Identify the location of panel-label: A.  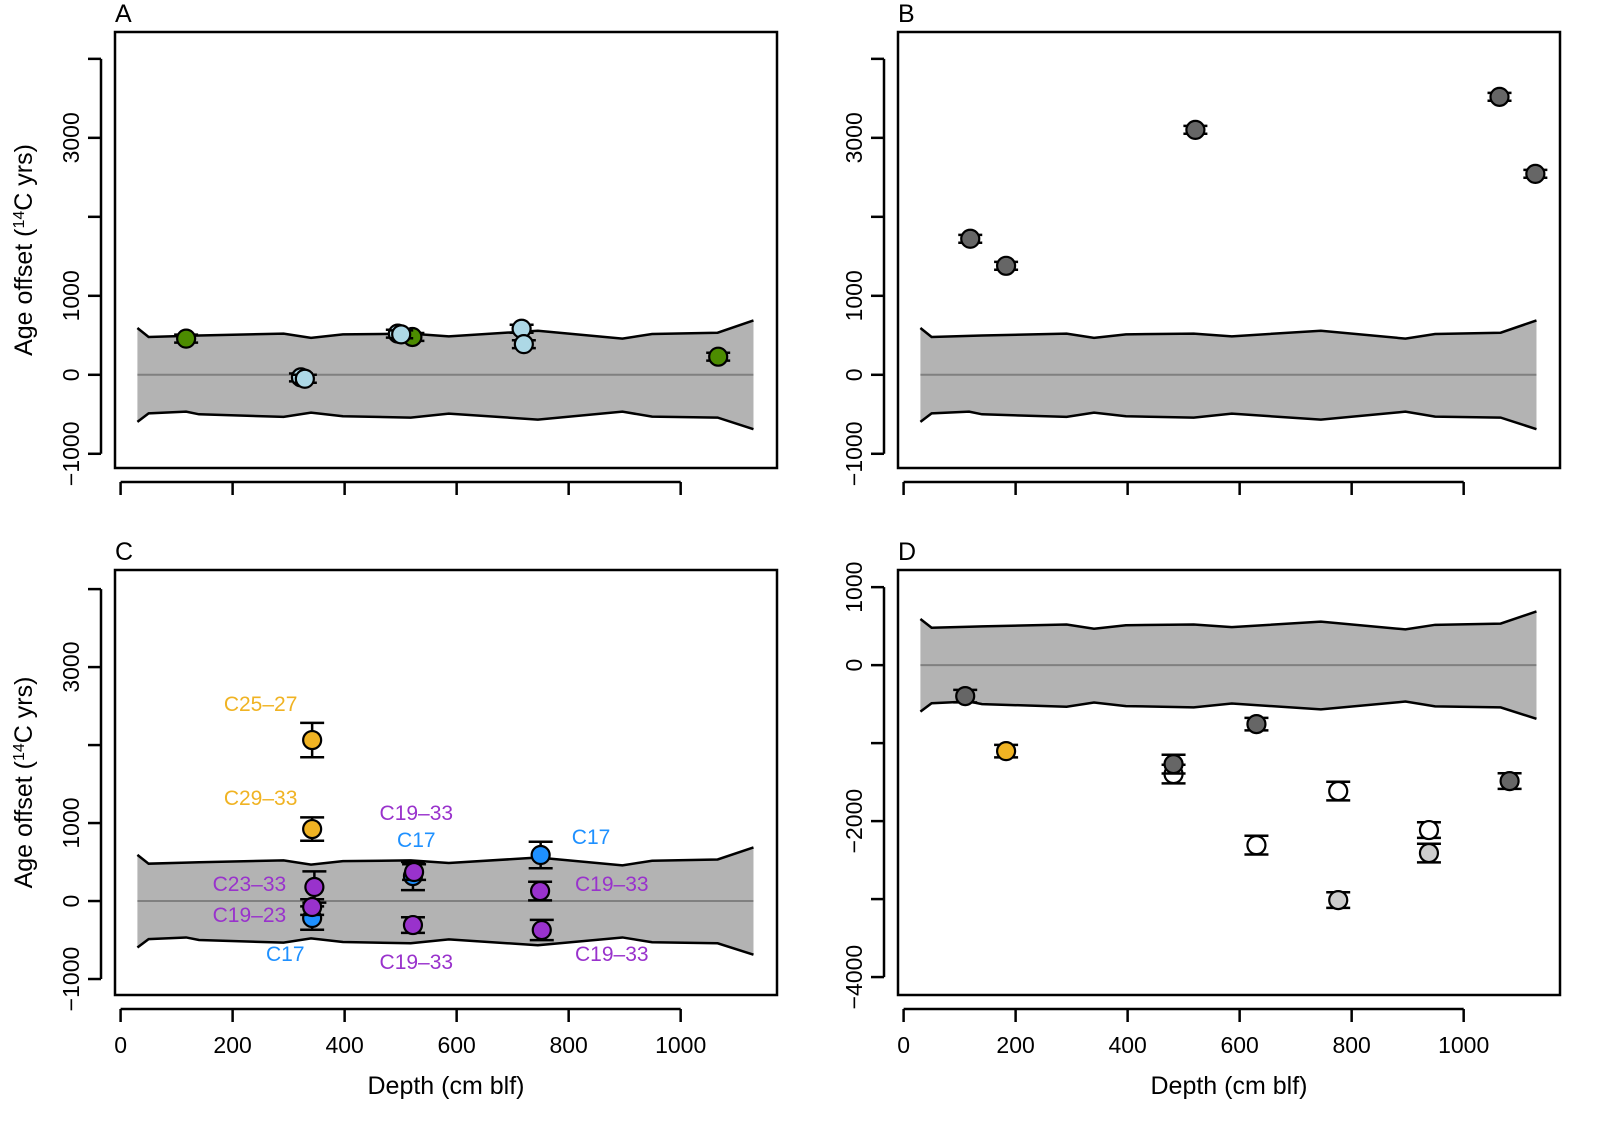
(123, 14).